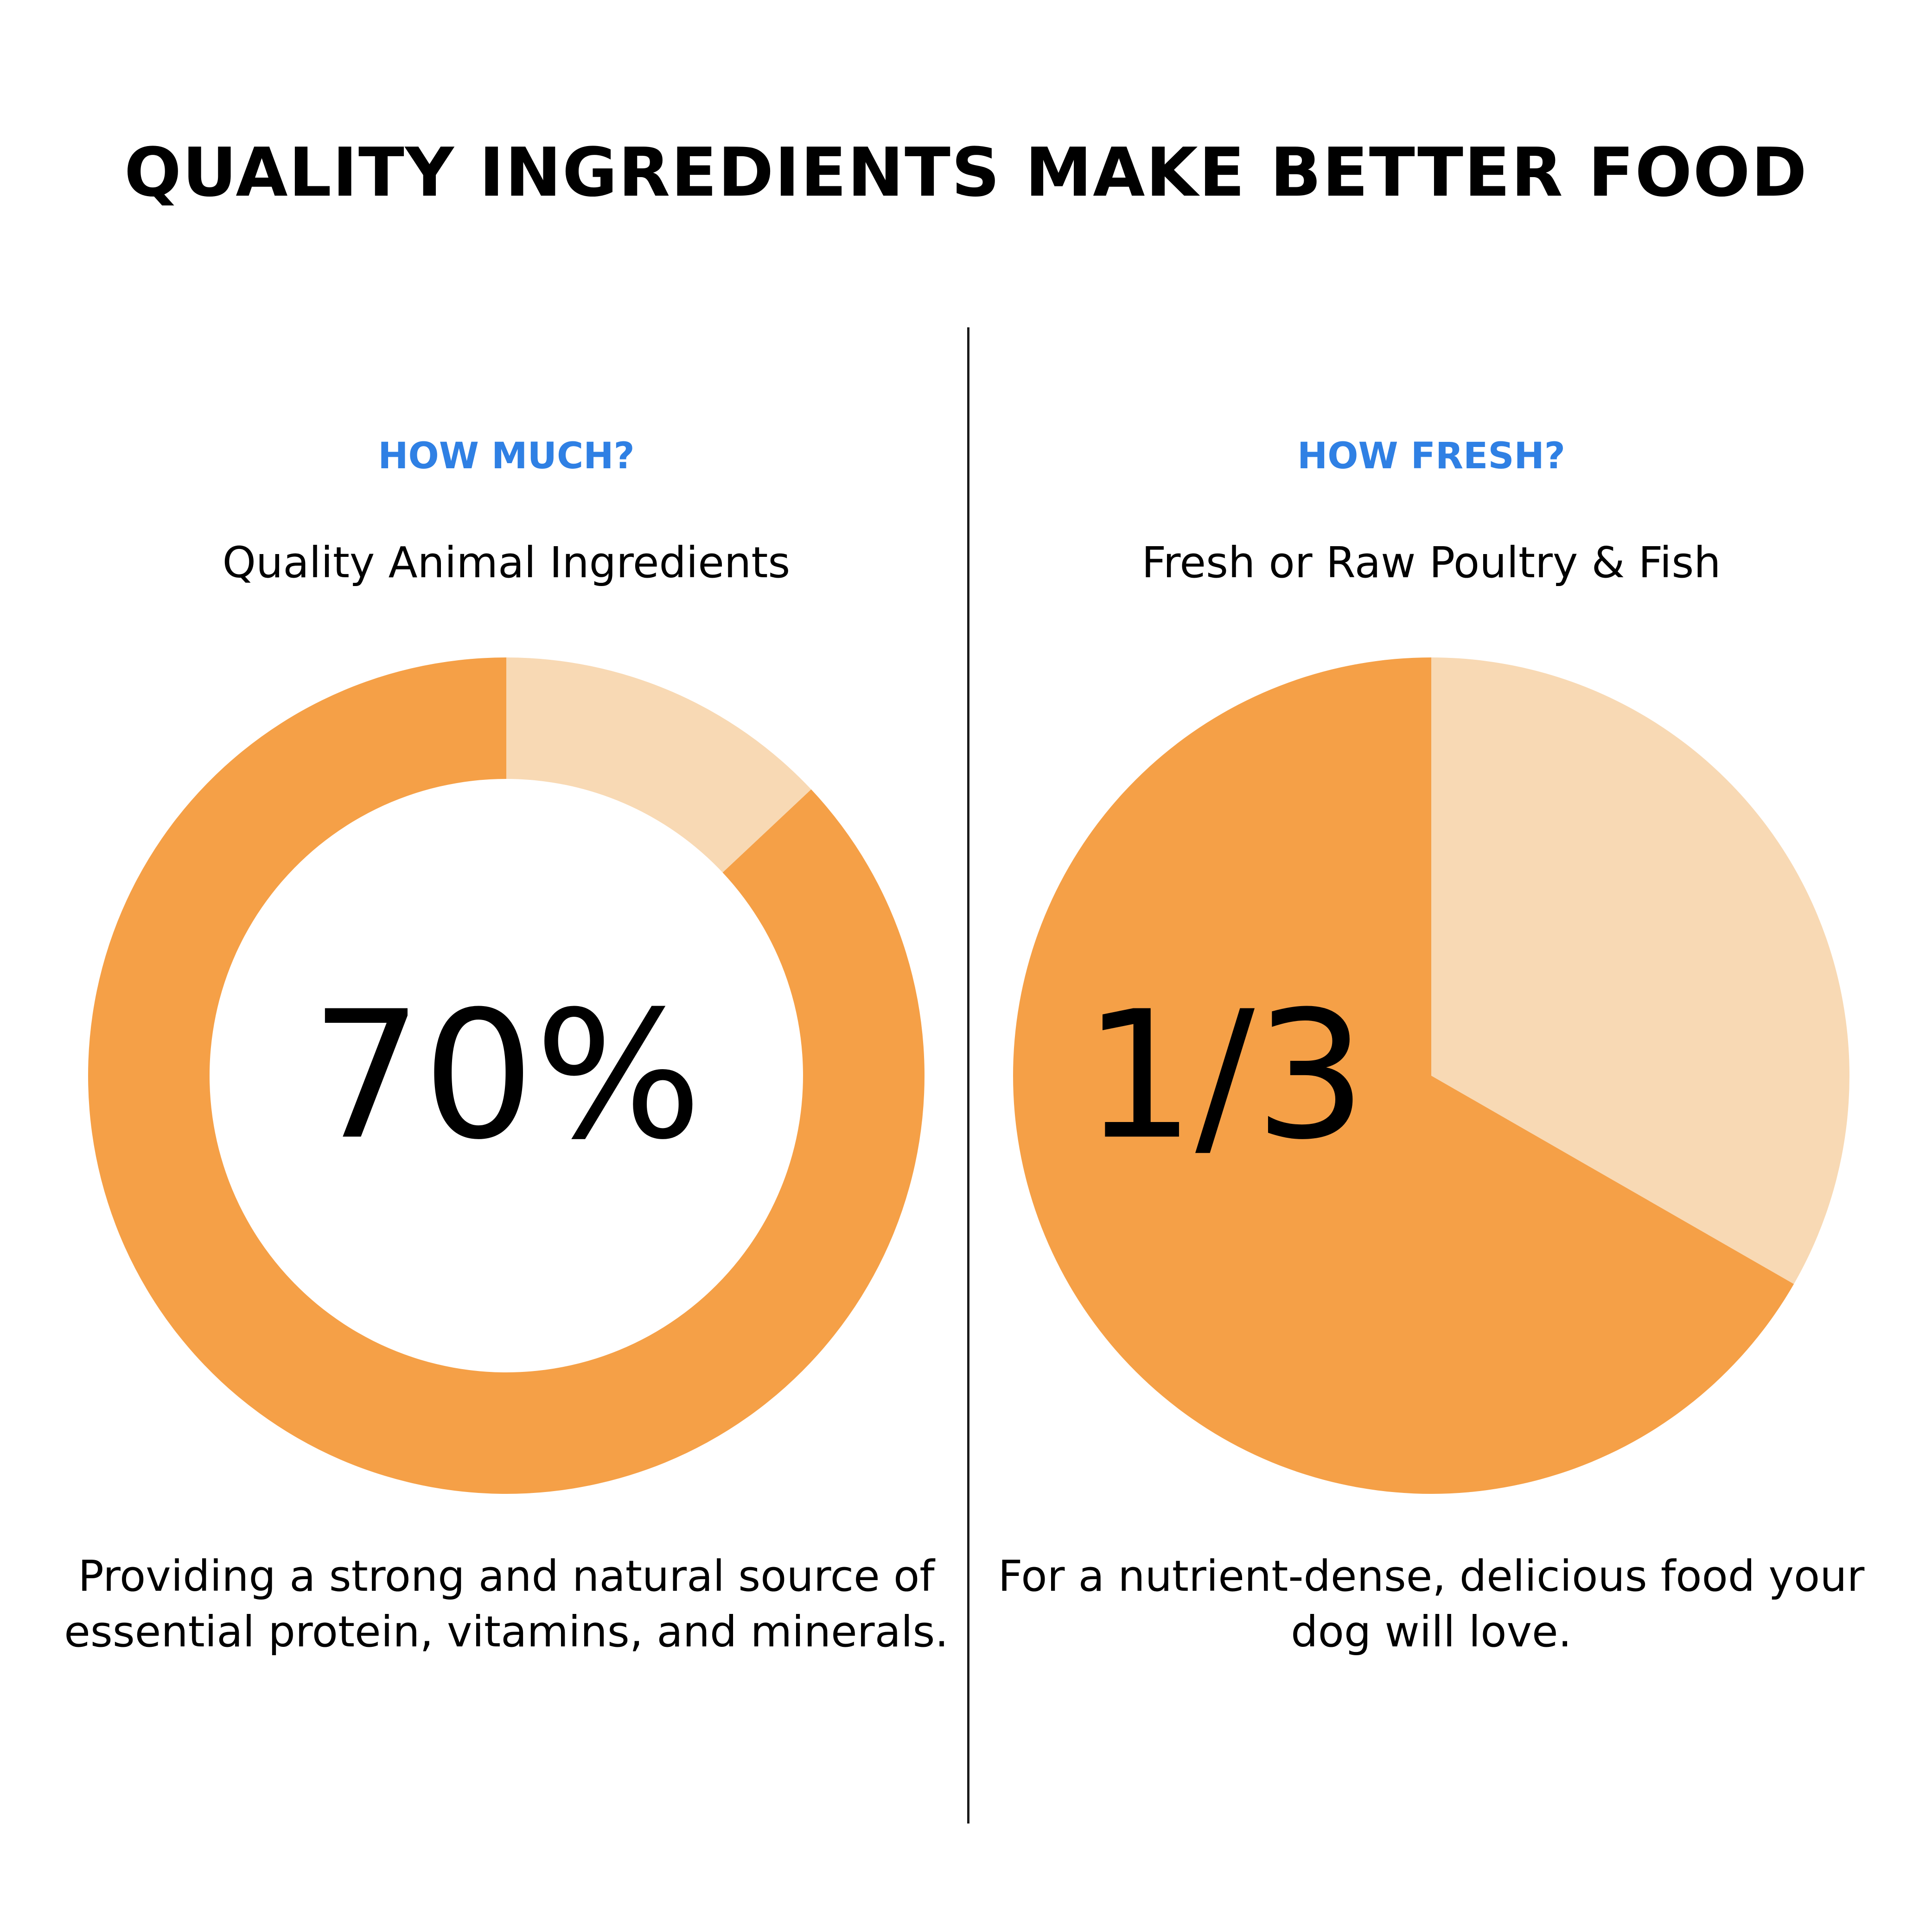  I want to click on chart-title: Quality Animal Ingredients, so click(506, 562).